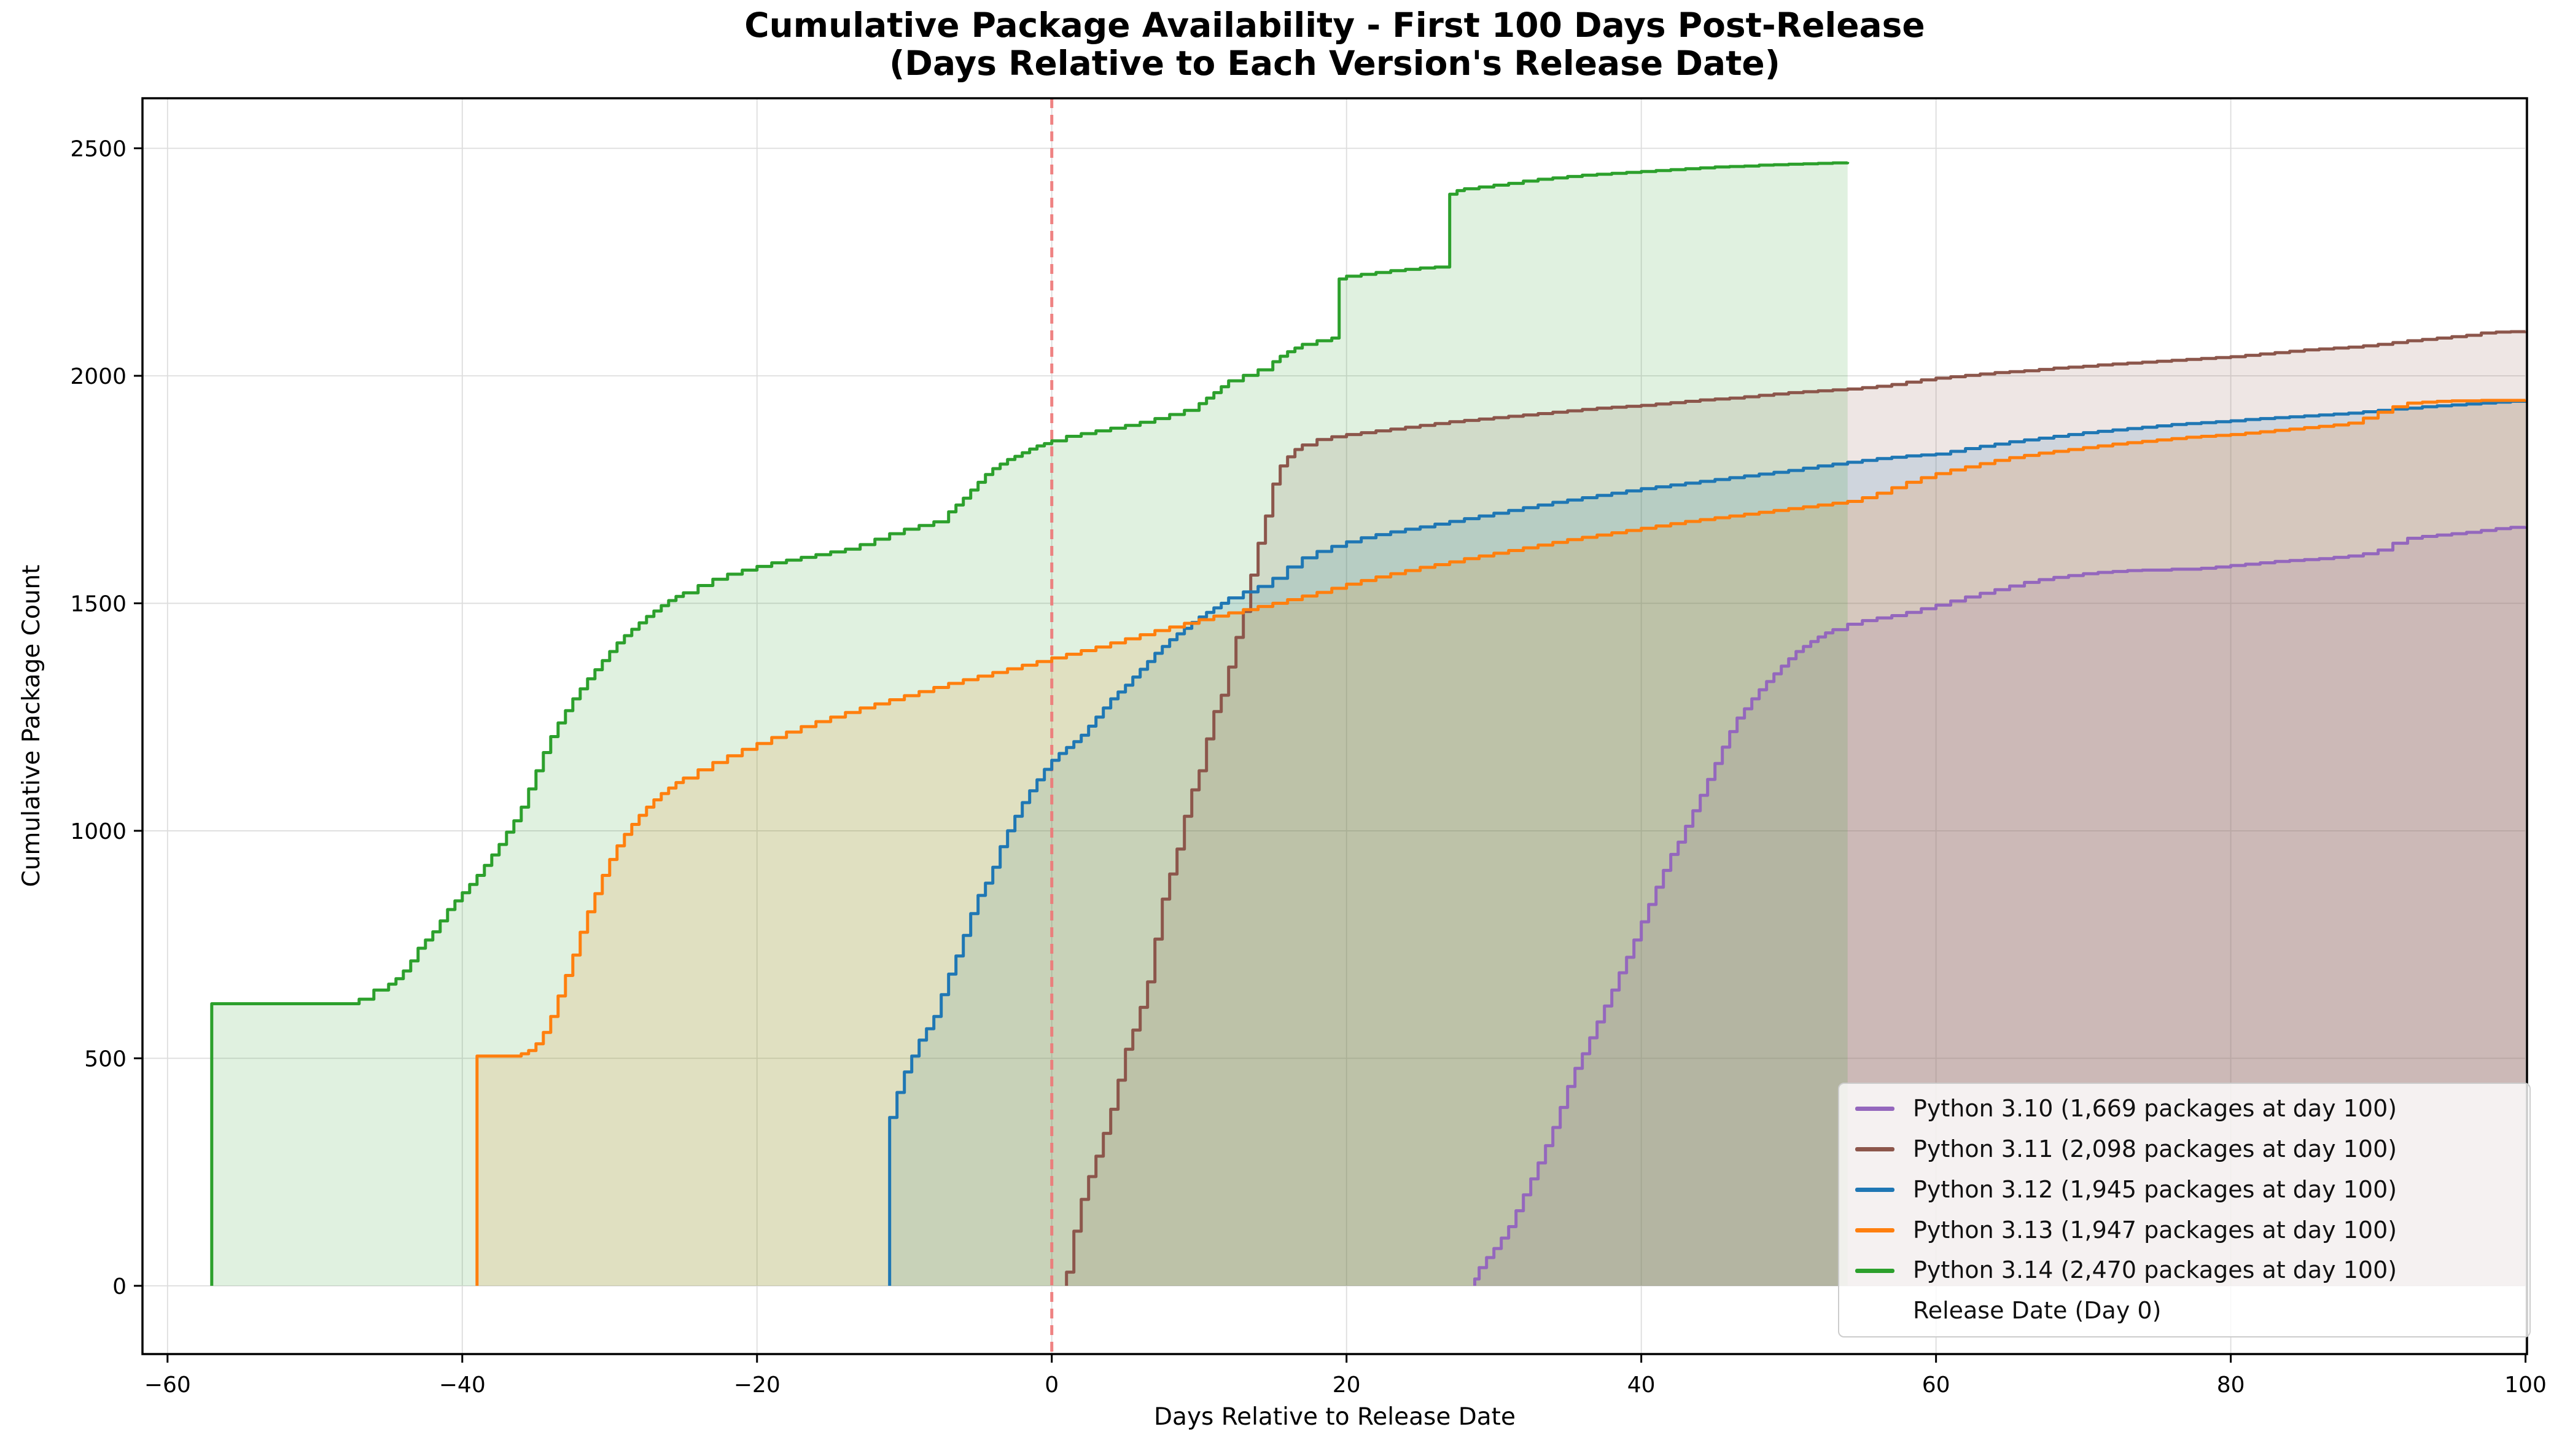 The image size is (2562, 1456). What do you see at coordinates (462, 1385) in the screenshot?
I see `x-tick-label: −40` at bounding box center [462, 1385].